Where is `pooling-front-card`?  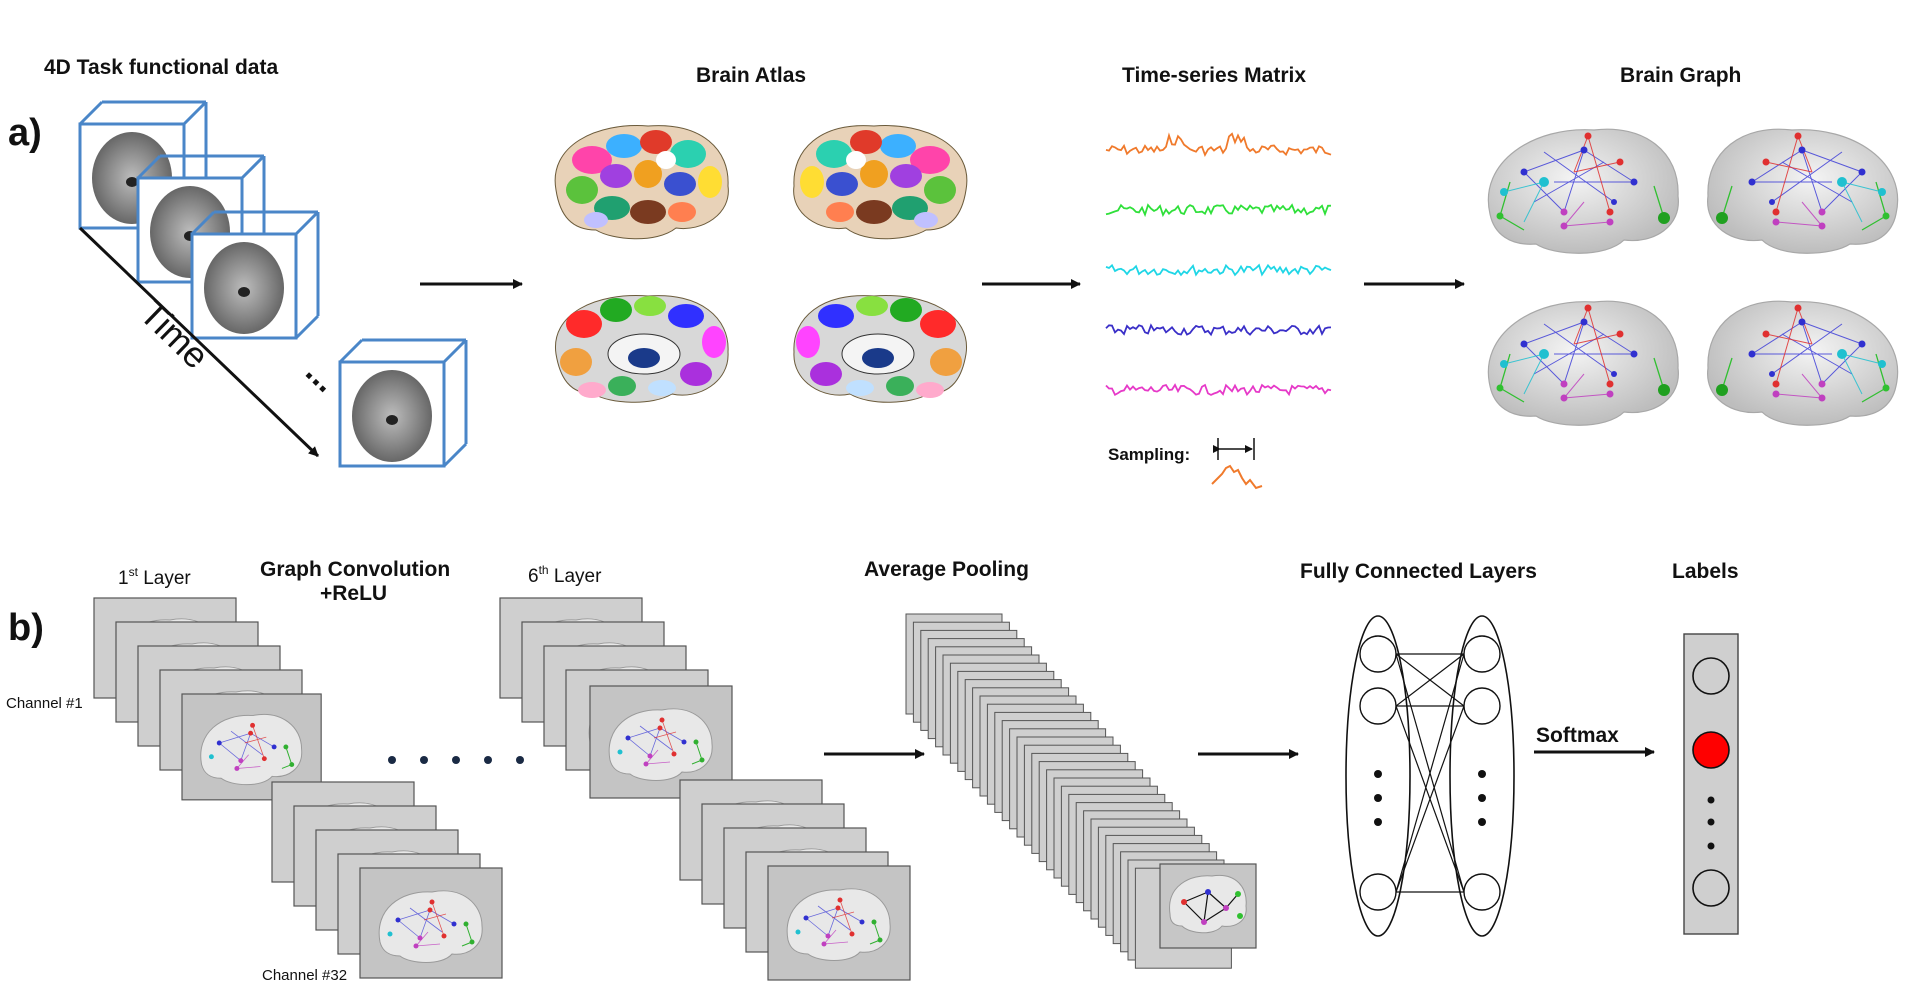 pooling-front-card is located at coordinates (1208, 906).